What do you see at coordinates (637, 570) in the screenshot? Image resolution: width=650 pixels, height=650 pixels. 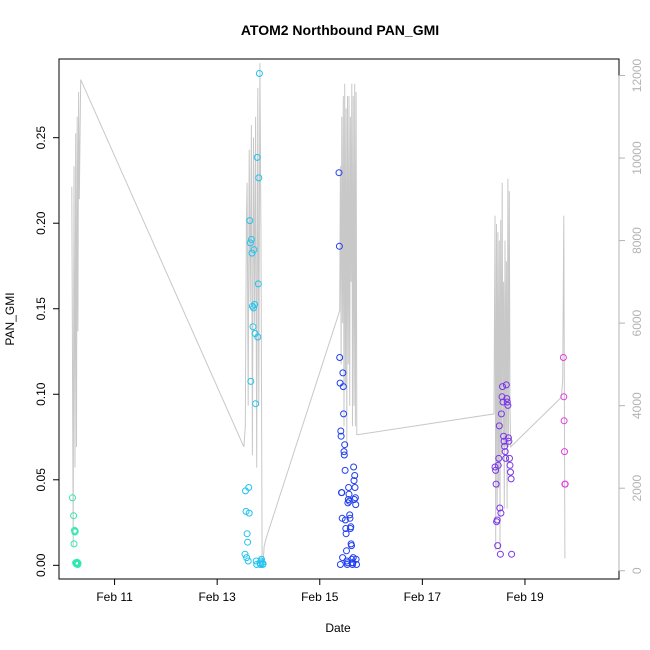 I see `y2-tick-label: 0` at bounding box center [637, 570].